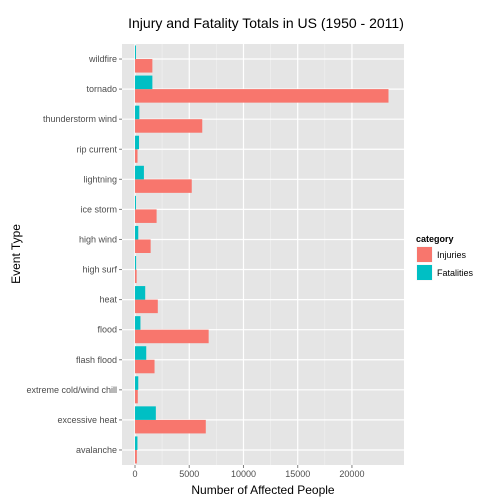 This screenshot has width=504, height=504. I want to click on x-tick-label: 0, so click(135, 474).